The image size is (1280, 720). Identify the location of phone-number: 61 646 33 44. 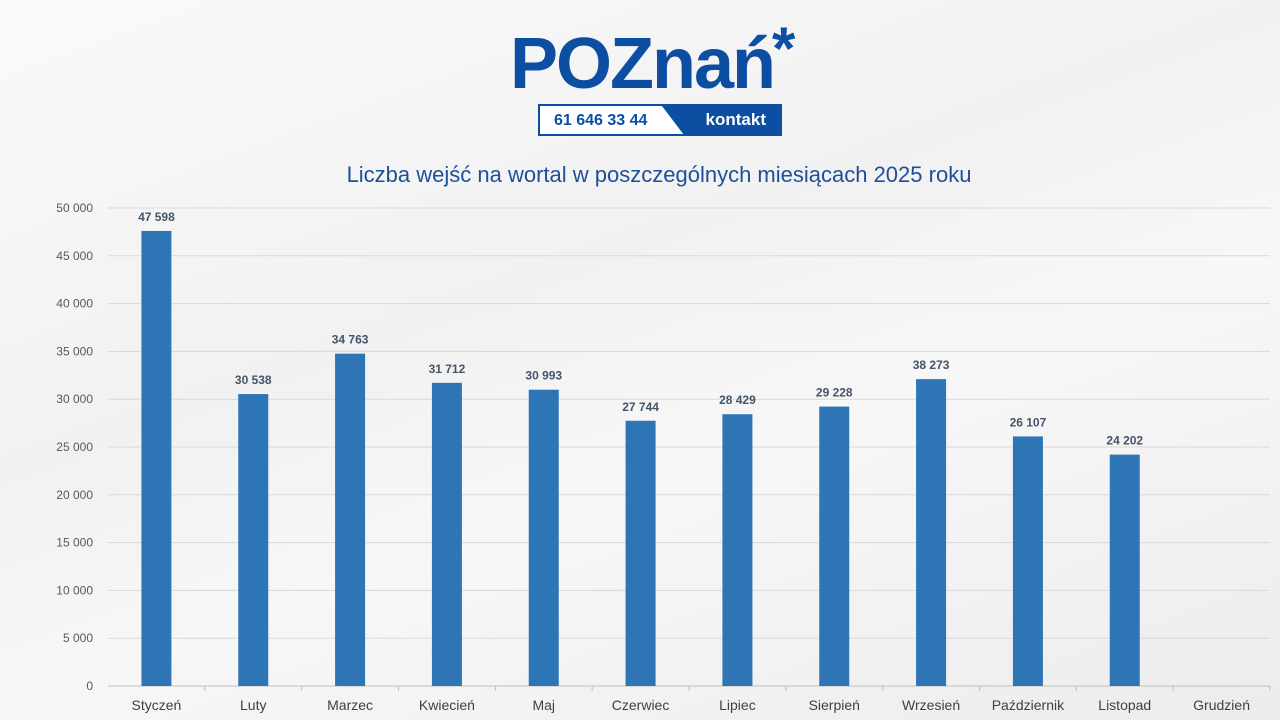
(601, 120).